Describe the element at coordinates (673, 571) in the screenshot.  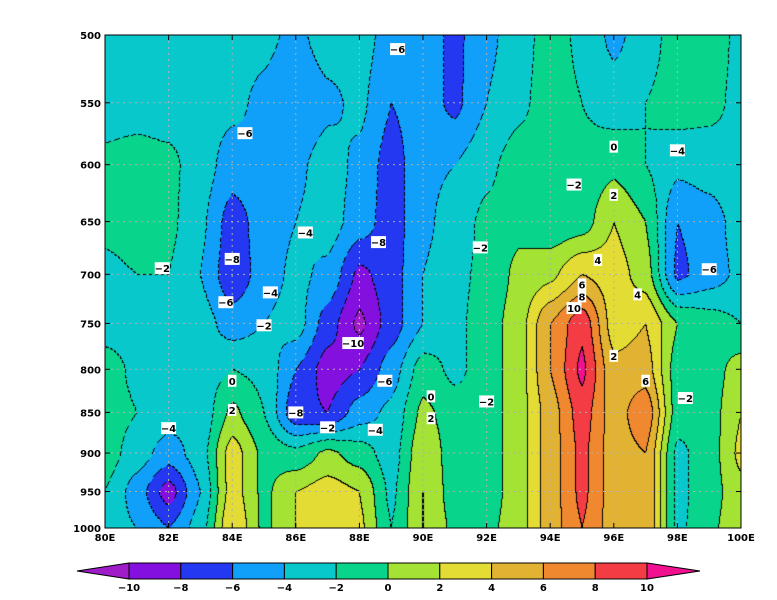
I see `colorbar-extend-high` at that location.